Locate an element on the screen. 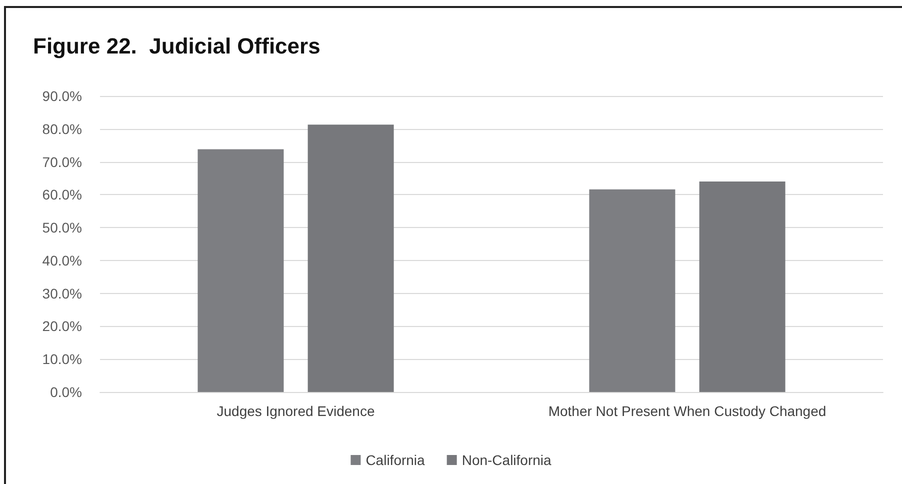  y-tick-label: 60.0% is located at coordinates (62, 194).